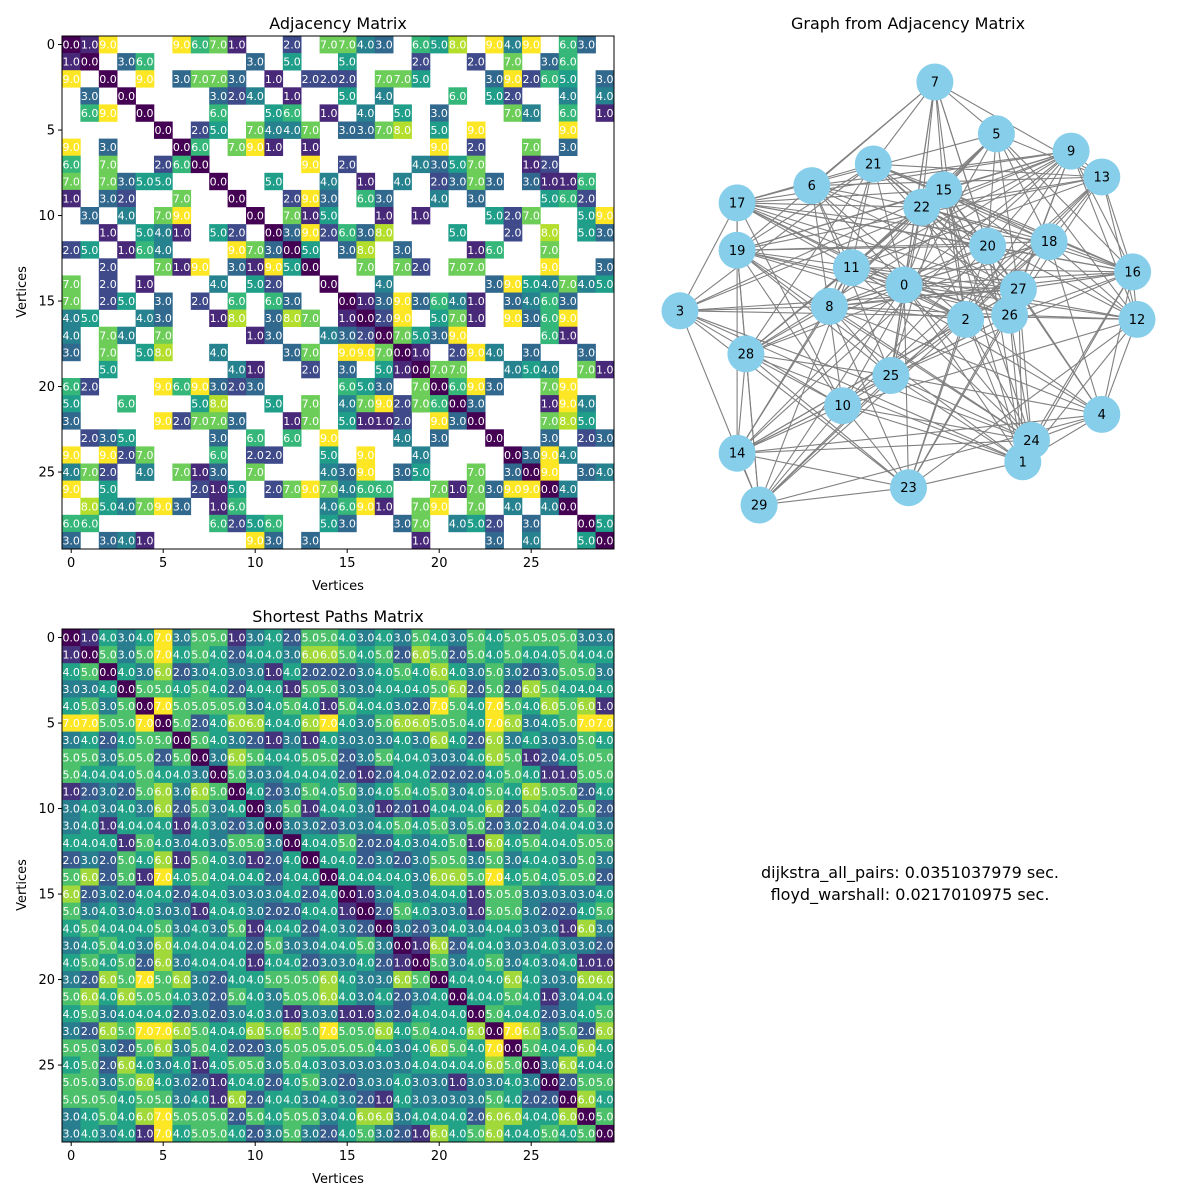 Image resolution: width=1200 pixels, height=1200 pixels. Describe the element at coordinates (513, 489) in the screenshot. I see `adjacency-cell-label: 9.0` at that location.